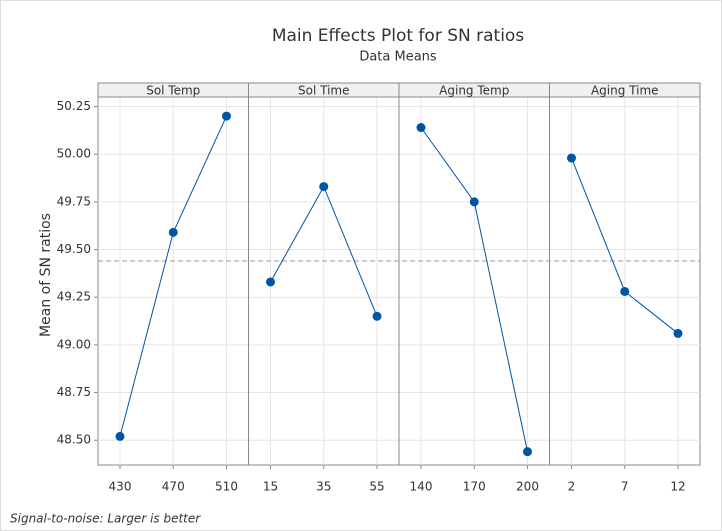 The image size is (722, 531). I want to click on x-tick-label: 7, so click(625, 487).